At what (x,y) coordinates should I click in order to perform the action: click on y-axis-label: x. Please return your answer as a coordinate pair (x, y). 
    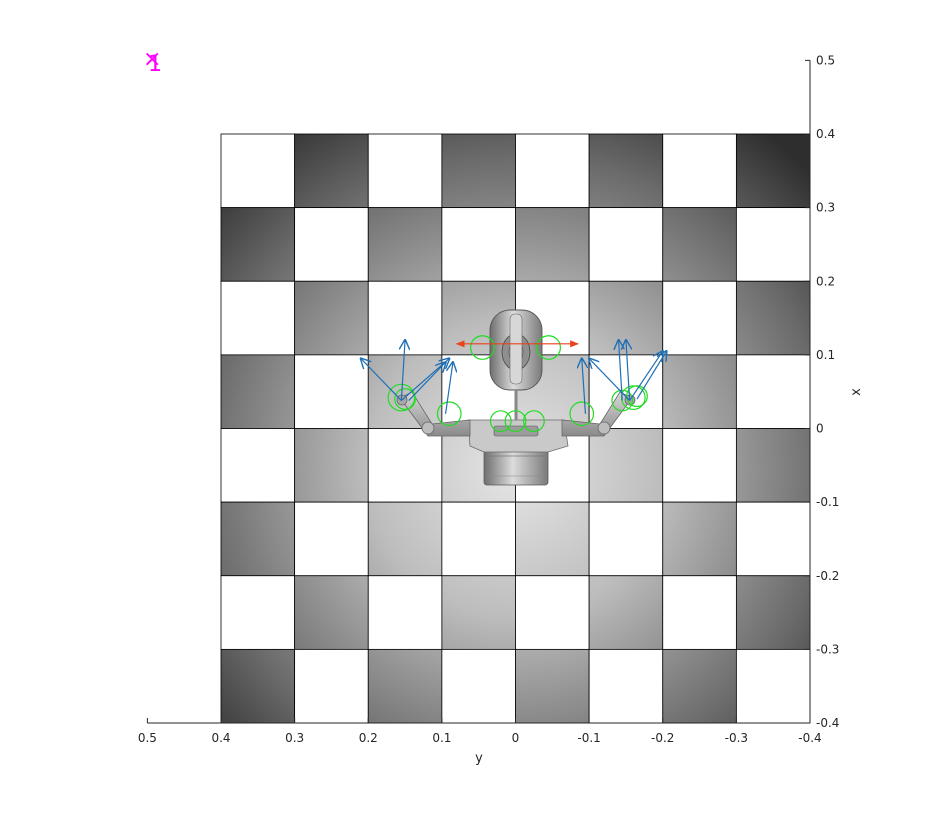
    Looking at the image, I should click on (856, 392).